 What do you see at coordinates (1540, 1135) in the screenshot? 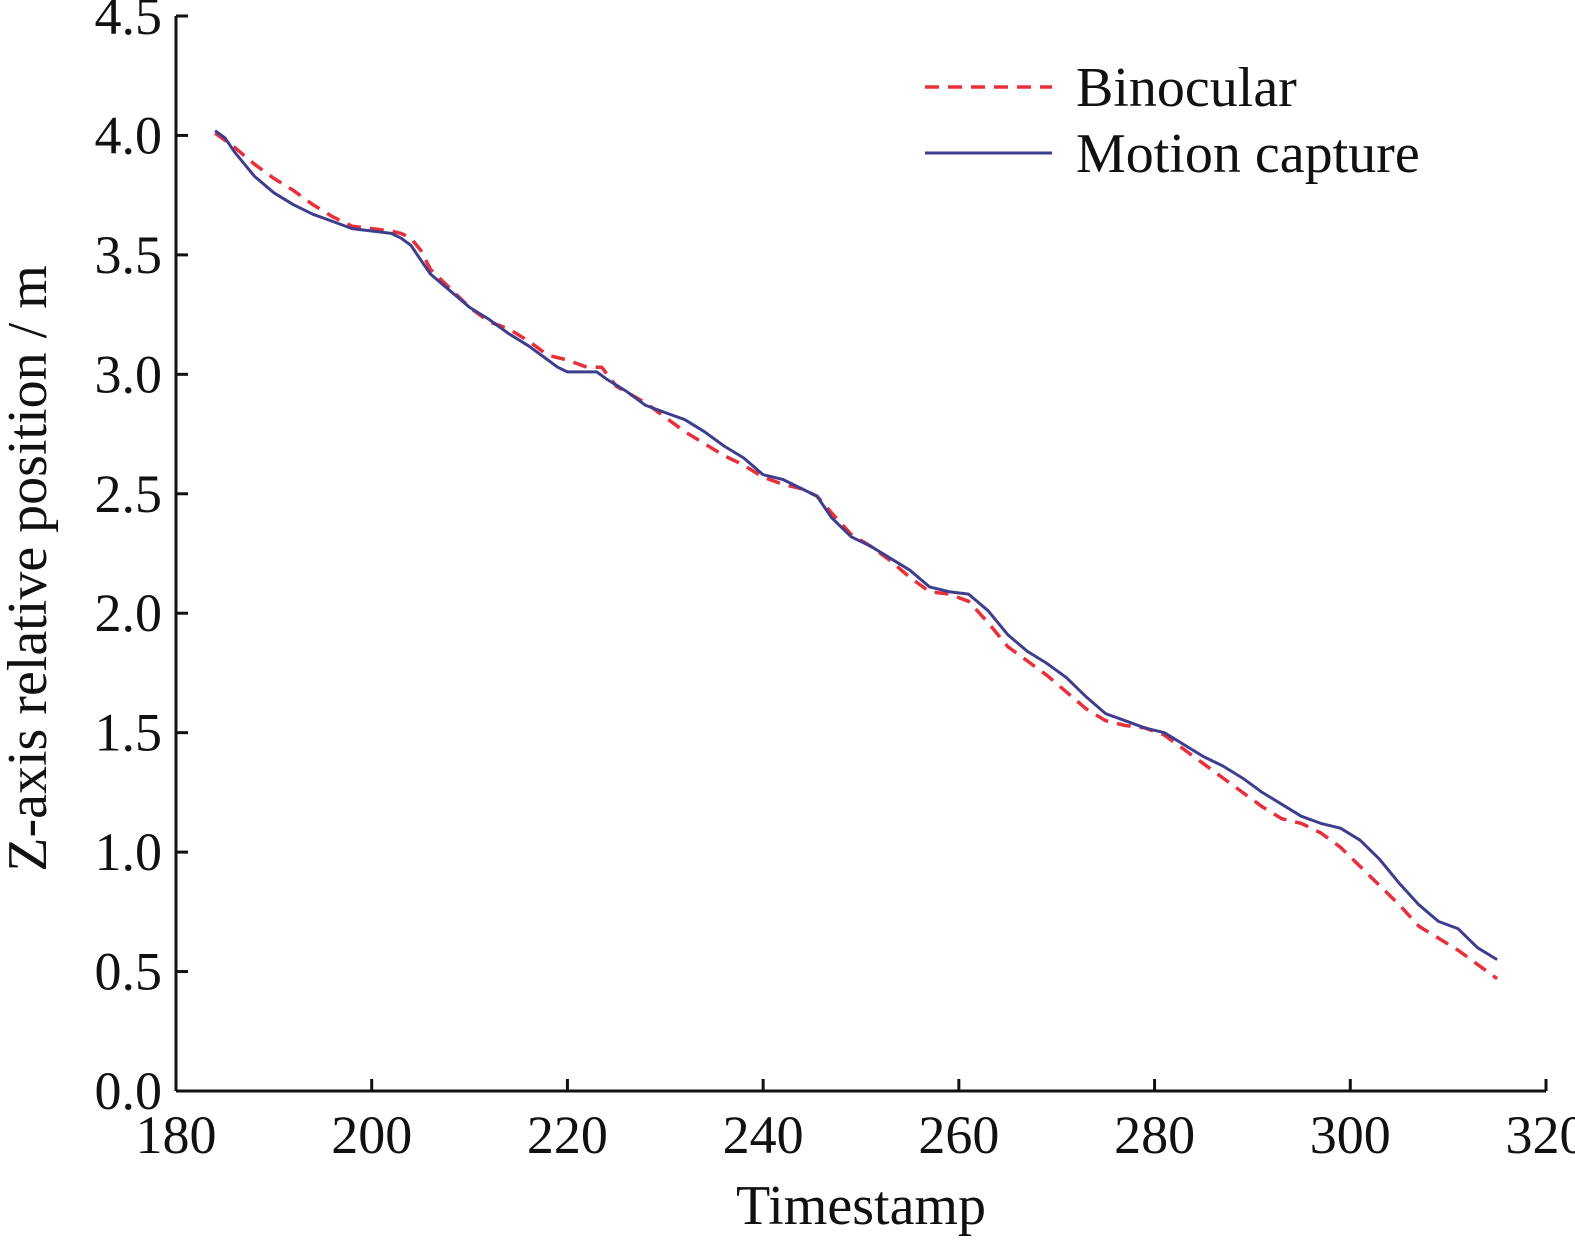
I see `x-tick-label: 320` at bounding box center [1540, 1135].